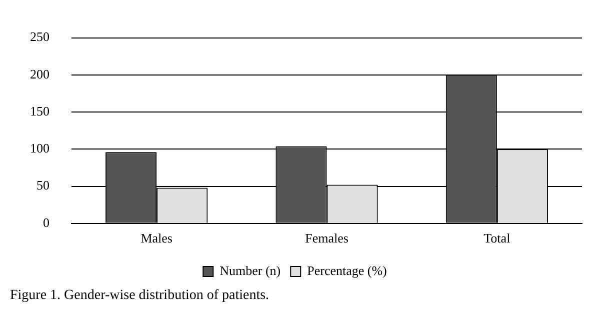 This screenshot has width=598, height=315. Describe the element at coordinates (326, 238) in the screenshot. I see `x-tick-label: Females` at that location.